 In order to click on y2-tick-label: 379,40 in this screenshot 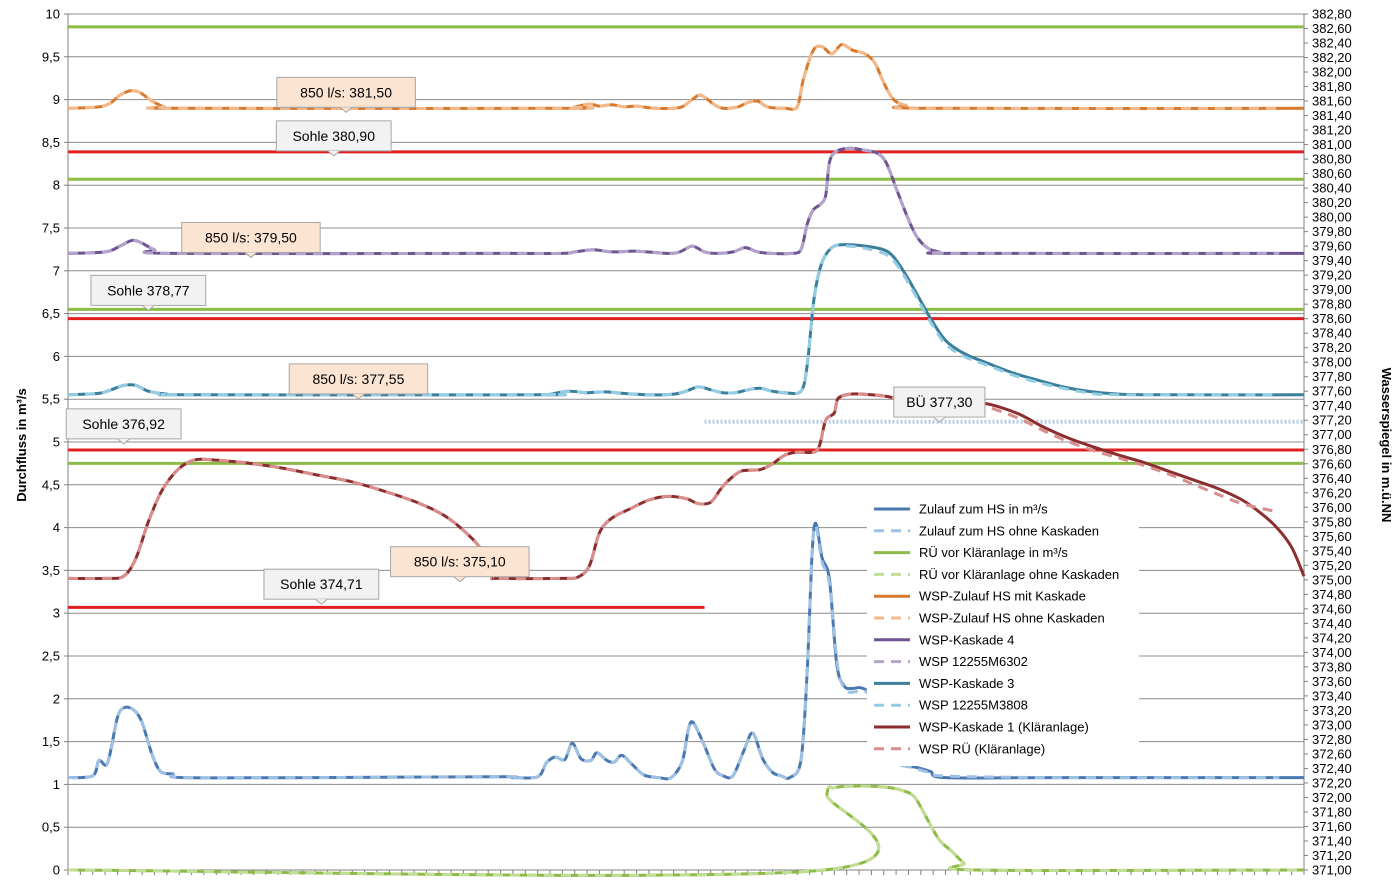, I will do `click(1332, 260)`.